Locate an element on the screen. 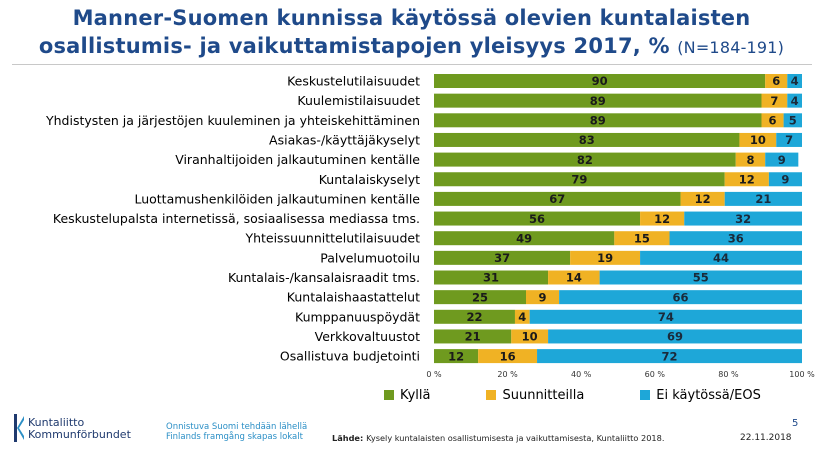 The width and height of the screenshot is (823, 455). x-tick-label: 80 % is located at coordinates (728, 374).